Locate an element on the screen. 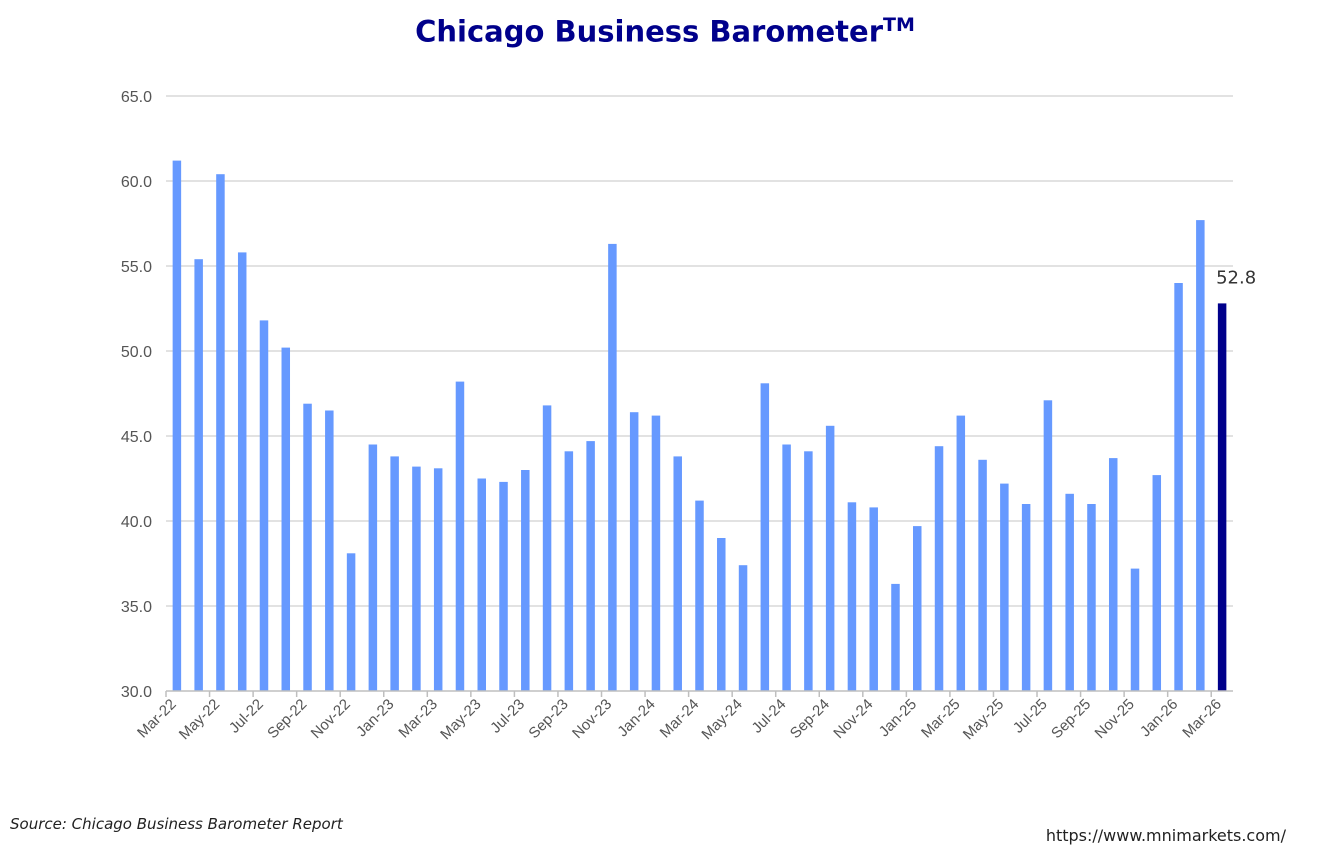  x-tick-label: Jan-23 is located at coordinates (375, 718).